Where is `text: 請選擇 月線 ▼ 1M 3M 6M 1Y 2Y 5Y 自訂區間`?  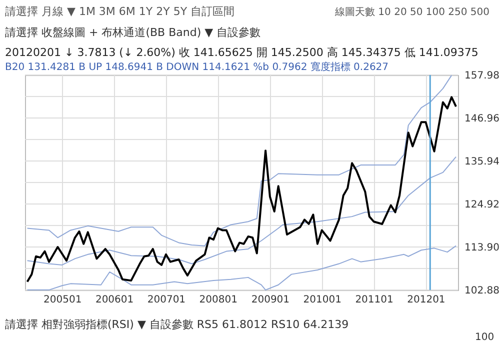
text: 請選擇 月線 ▼ 1M 3M 6M 1Y 2Y 5Y 自訂區間 is located at coordinates (120, 11).